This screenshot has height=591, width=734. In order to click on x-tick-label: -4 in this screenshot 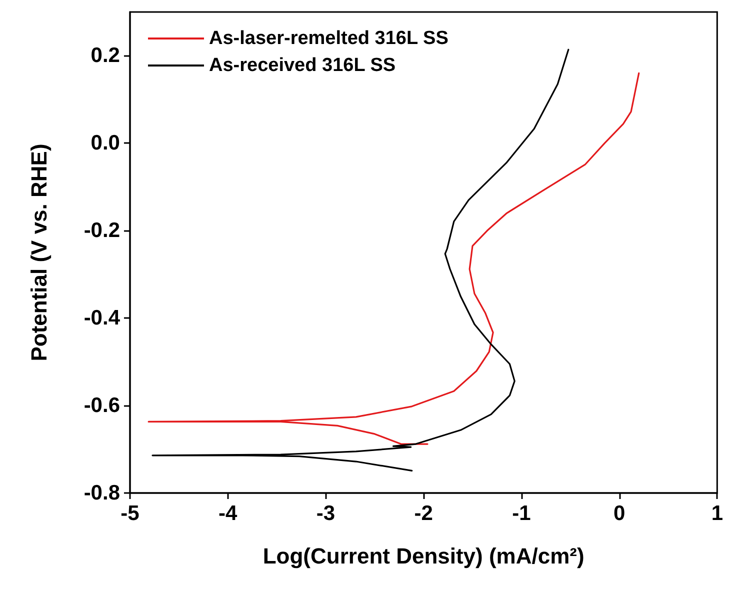, I will do `click(228, 513)`.